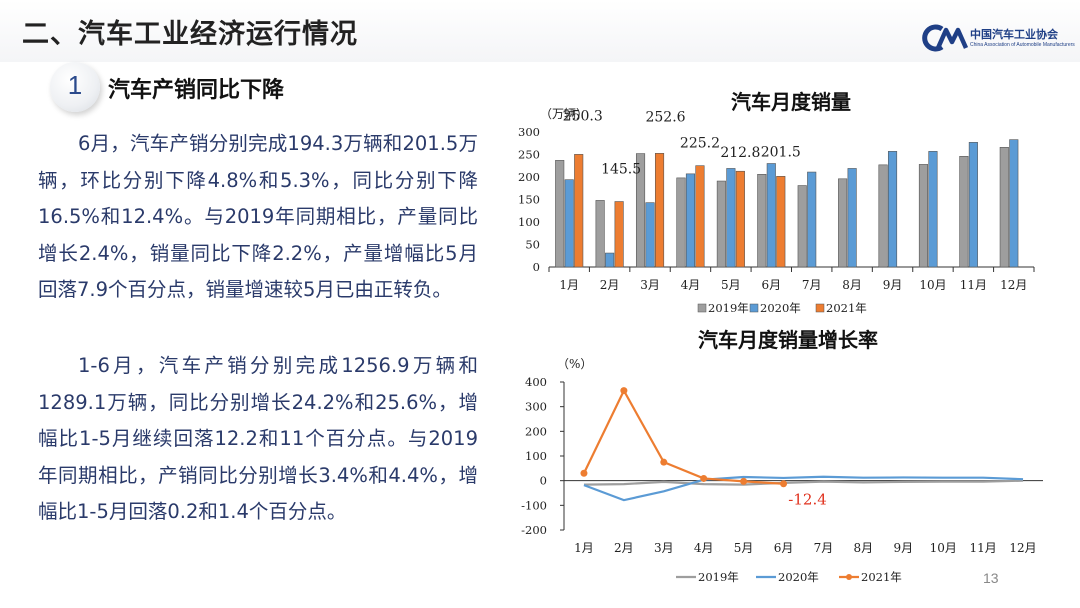 The width and height of the screenshot is (1080, 608). Describe the element at coordinates (664, 548) in the screenshot. I see `line-x-tick-label: 3月` at that location.